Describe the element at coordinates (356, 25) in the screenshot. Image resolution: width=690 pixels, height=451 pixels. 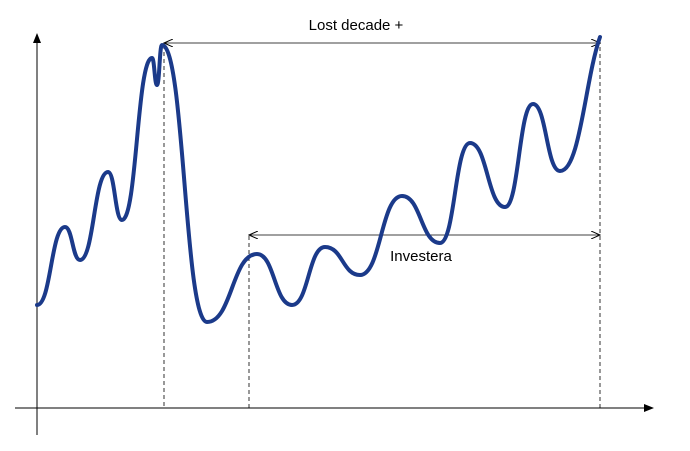
I see `span-label: Lost decade +` at that location.